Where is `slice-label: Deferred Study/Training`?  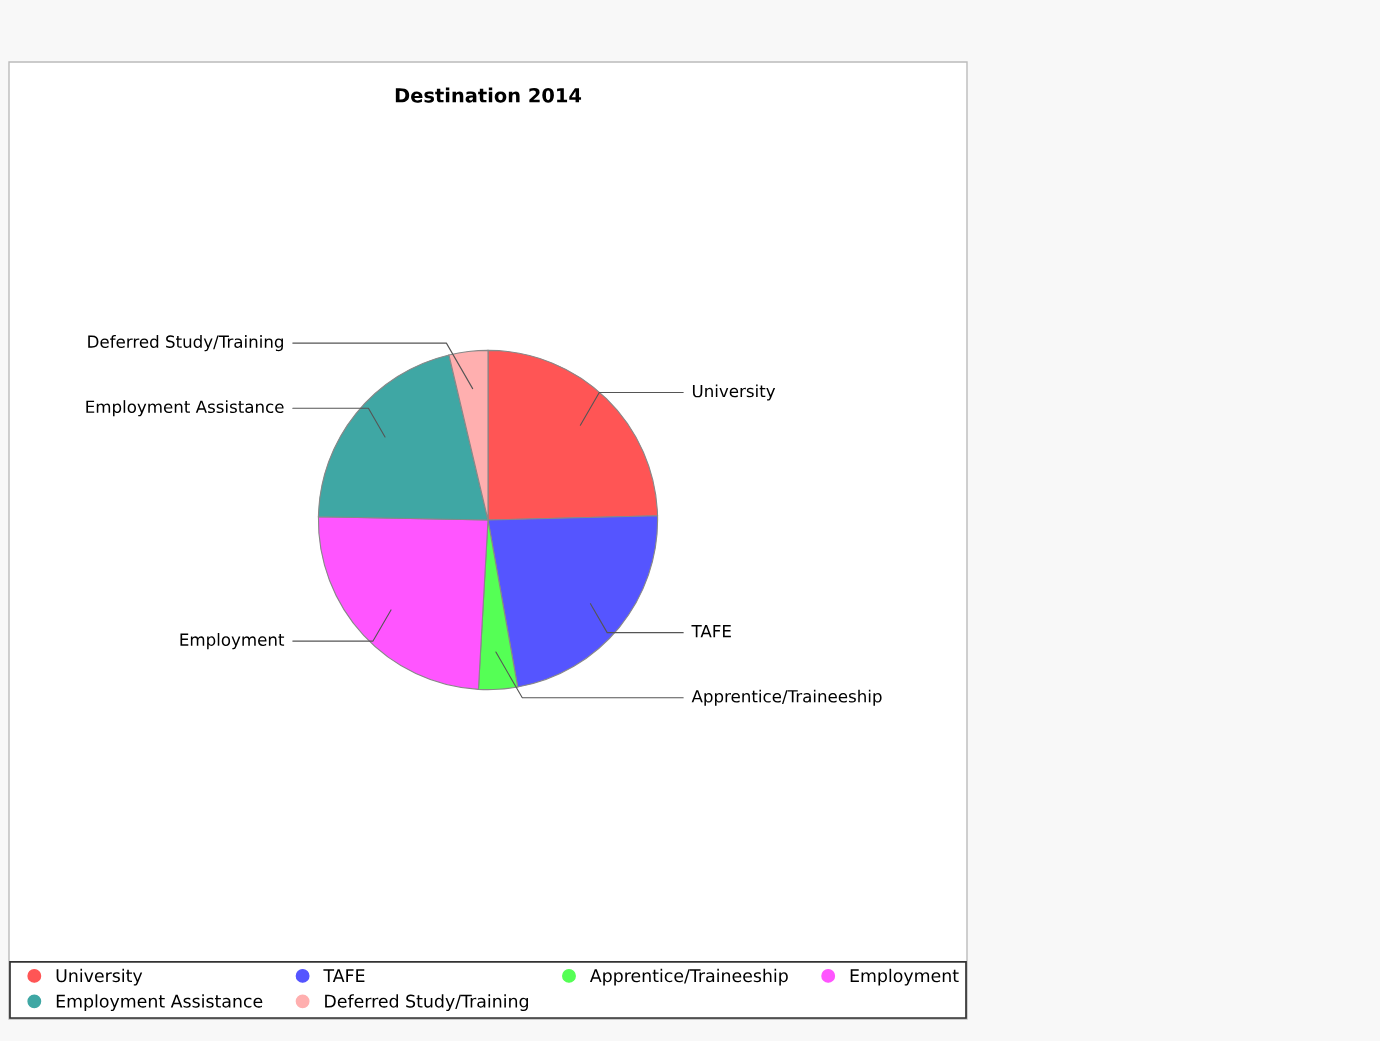 slice-label: Deferred Study/Training is located at coordinates (185, 343).